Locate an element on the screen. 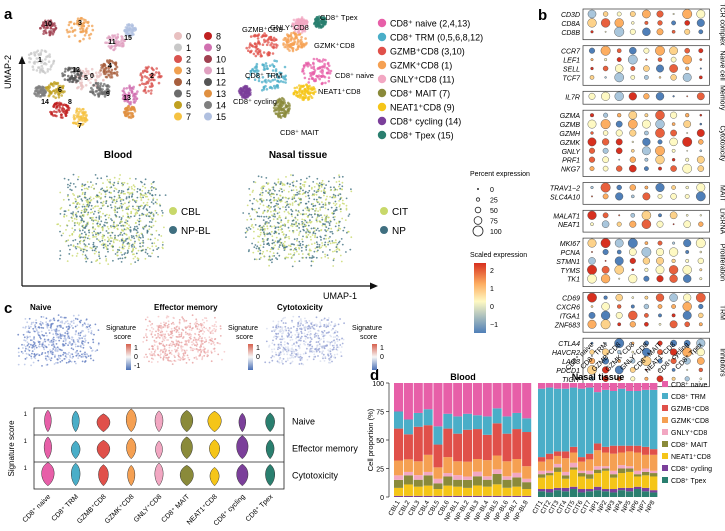  cluster-legend-label: 5 is located at coordinates (188, 94).